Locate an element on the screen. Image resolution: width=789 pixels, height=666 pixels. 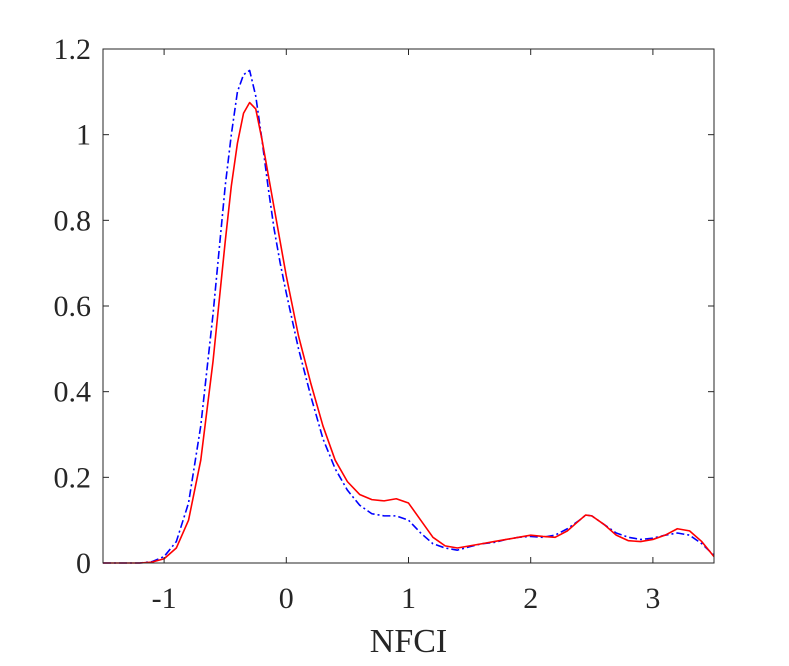
y-tick-label: 0.2 is located at coordinates (73, 477).